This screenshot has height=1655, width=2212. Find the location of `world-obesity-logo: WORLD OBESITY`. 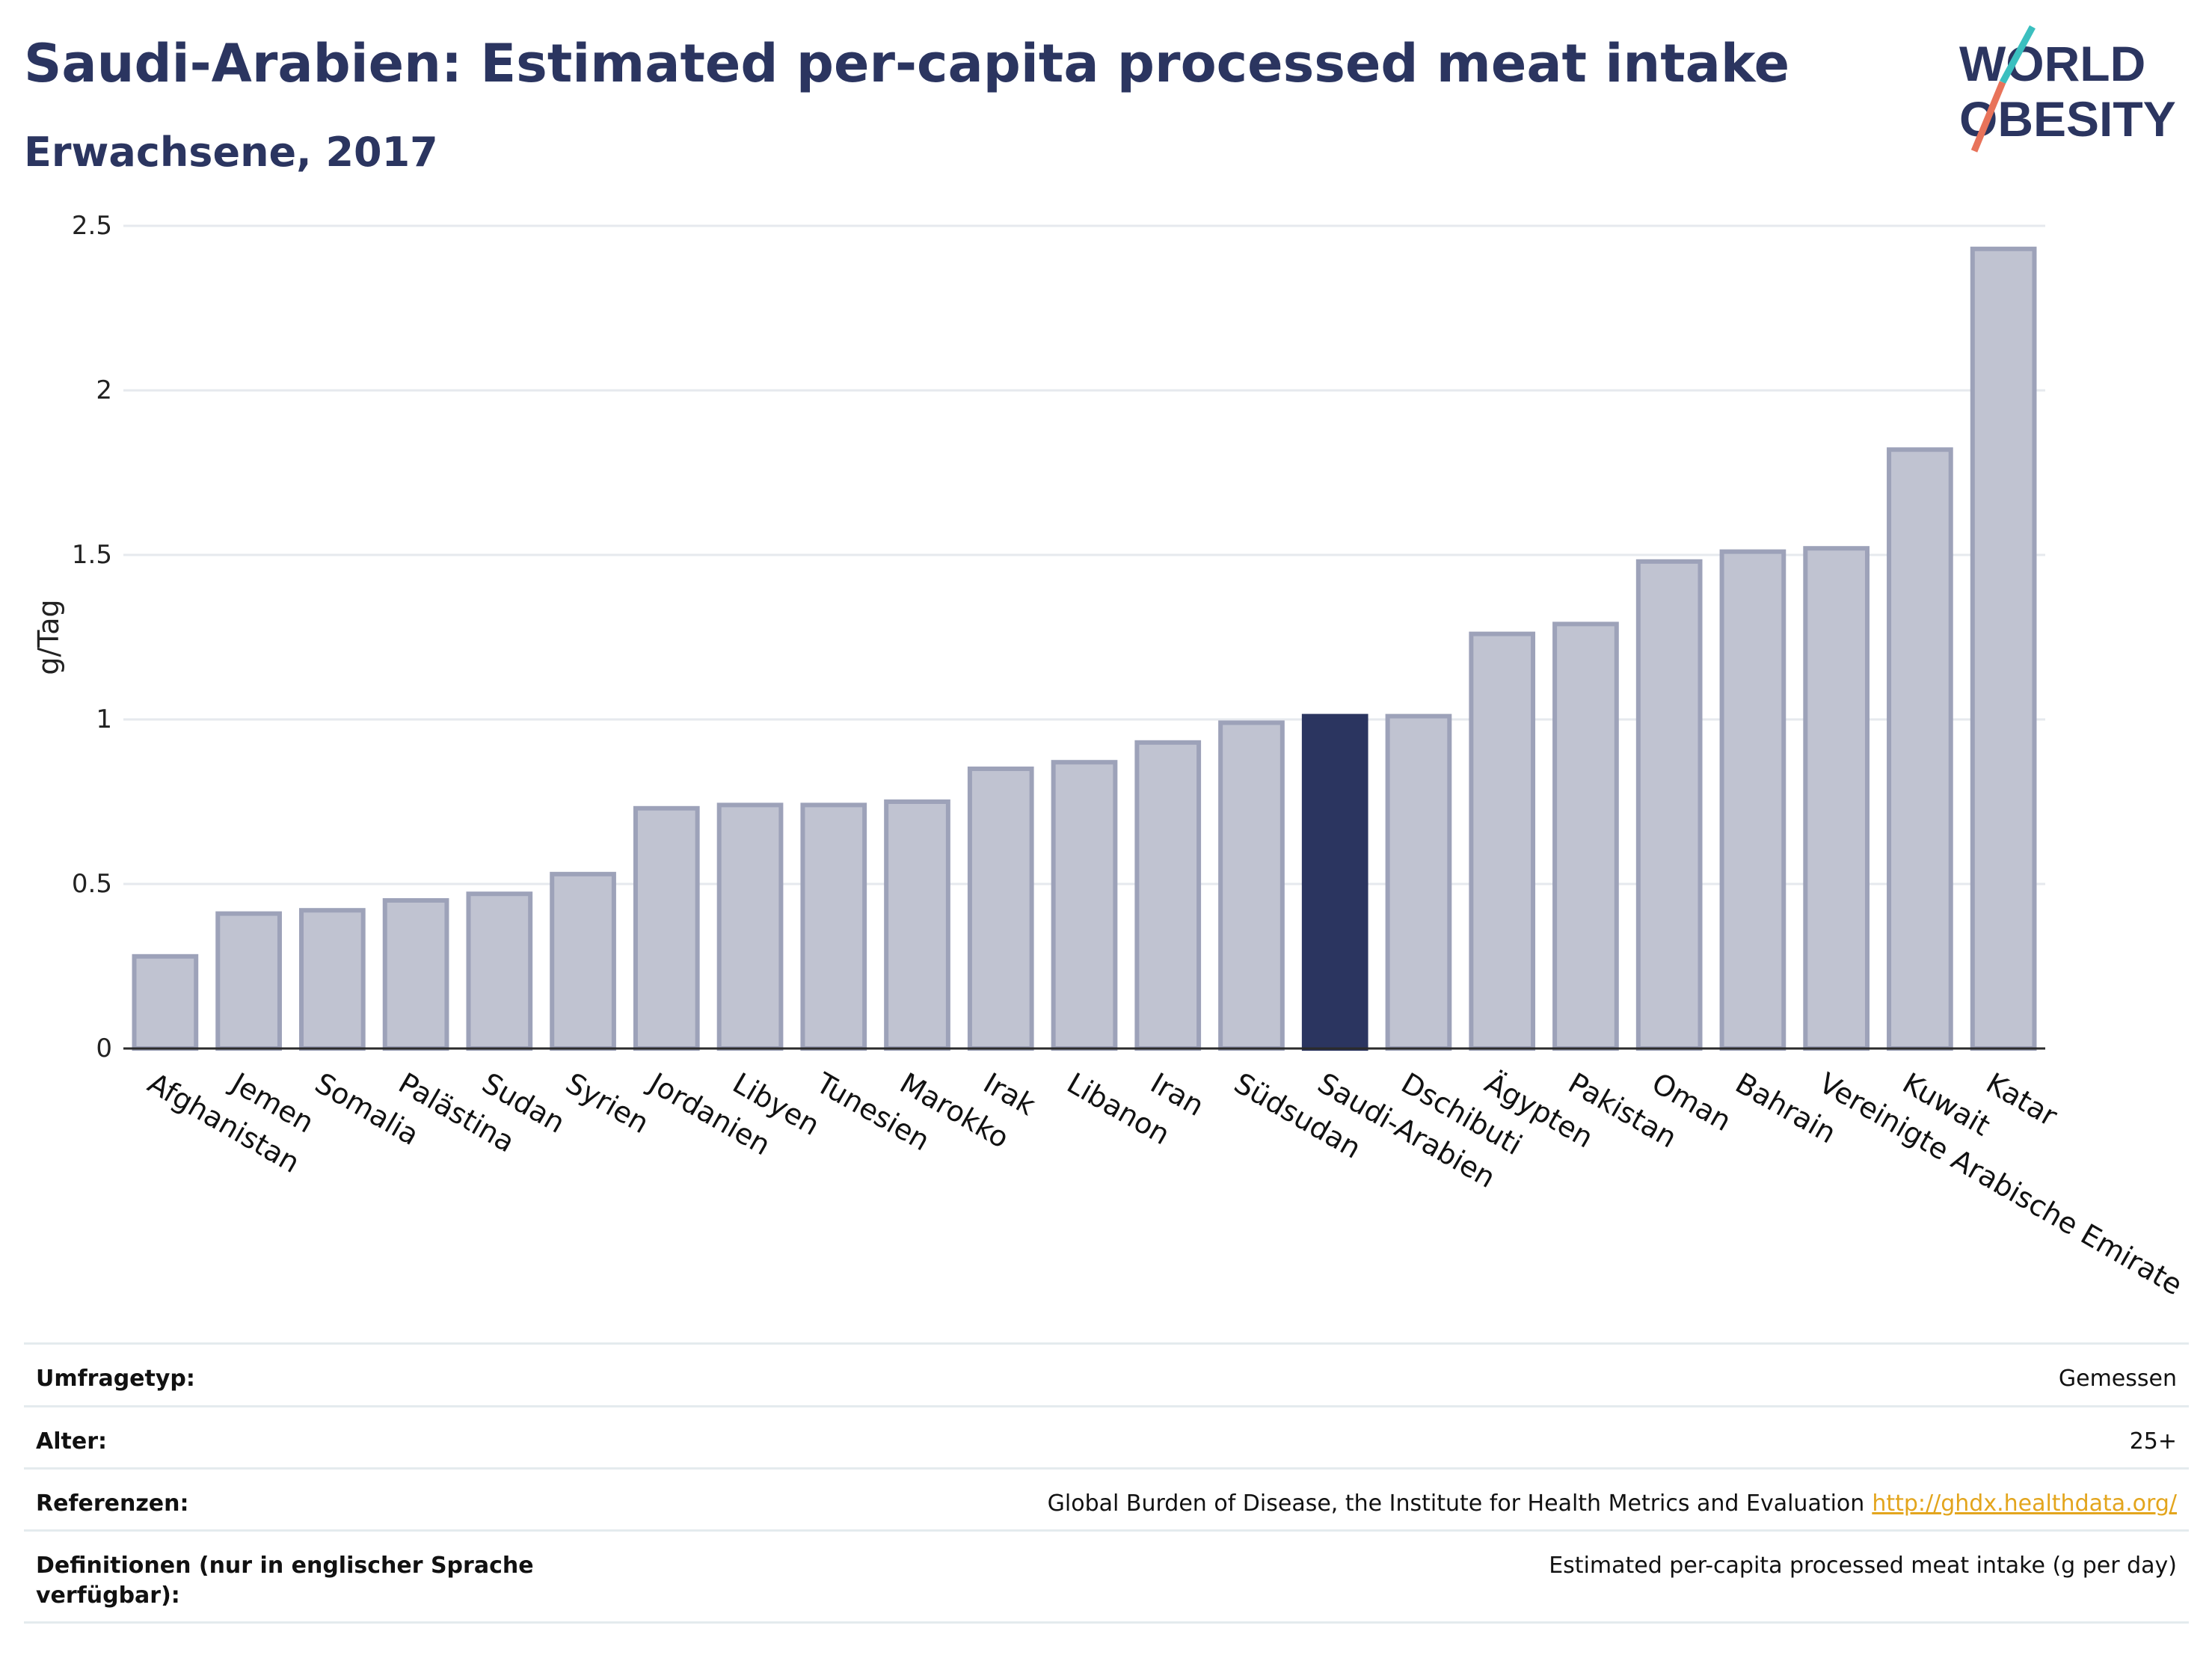

world-obesity-logo: WORLD OBESITY is located at coordinates (2067, 89).